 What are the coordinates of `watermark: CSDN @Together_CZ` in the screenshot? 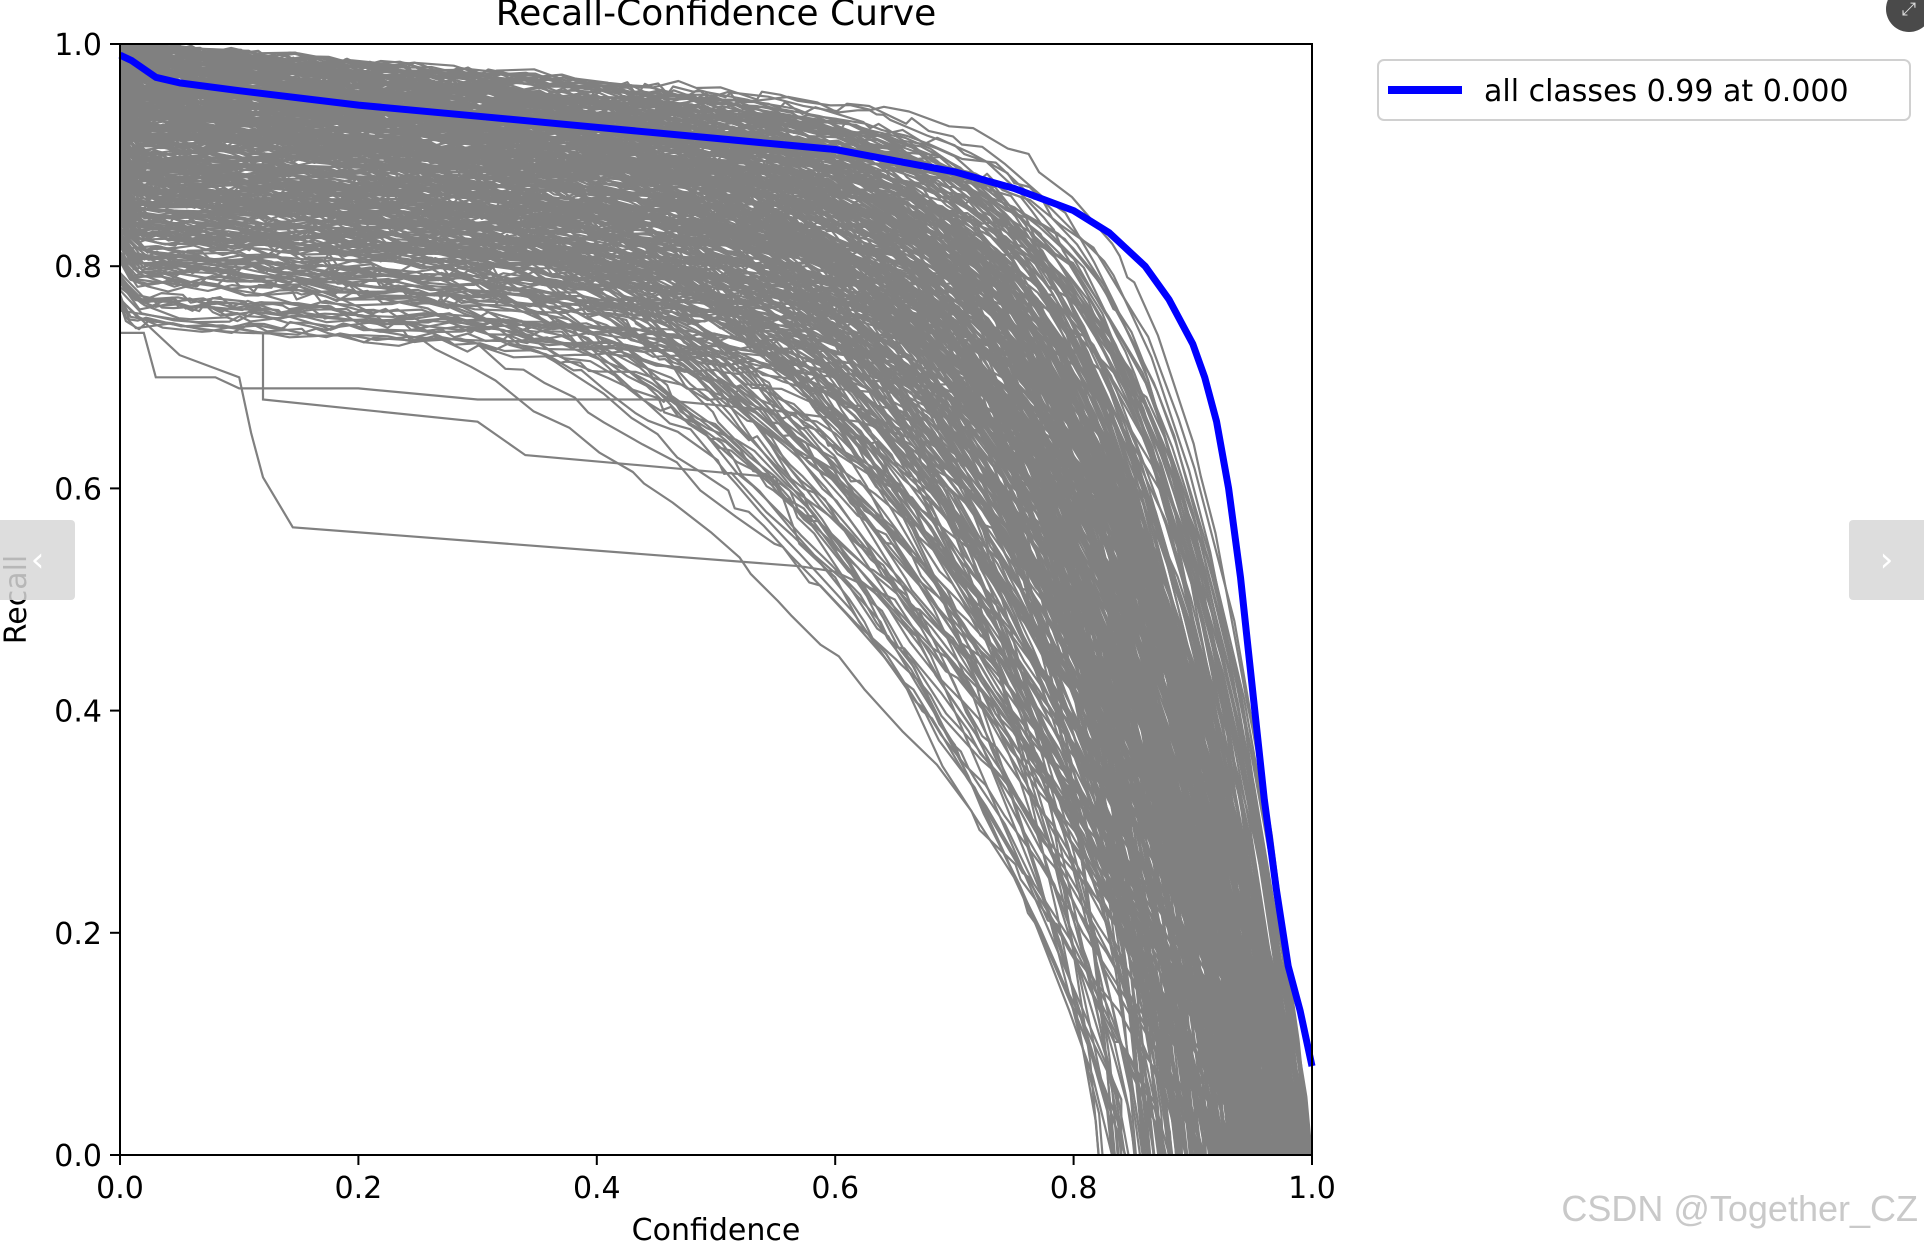 It's located at (1739, 1208).